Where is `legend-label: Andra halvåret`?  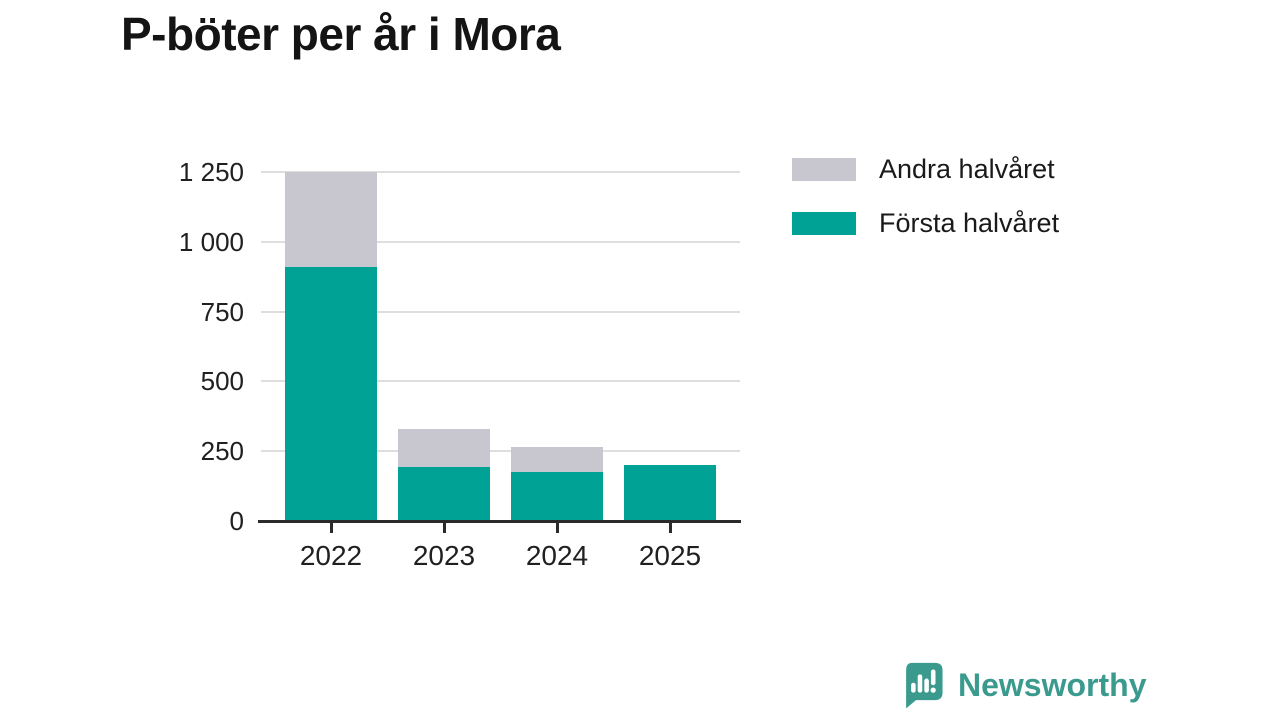
legend-label: Andra halvåret is located at coordinates (967, 169).